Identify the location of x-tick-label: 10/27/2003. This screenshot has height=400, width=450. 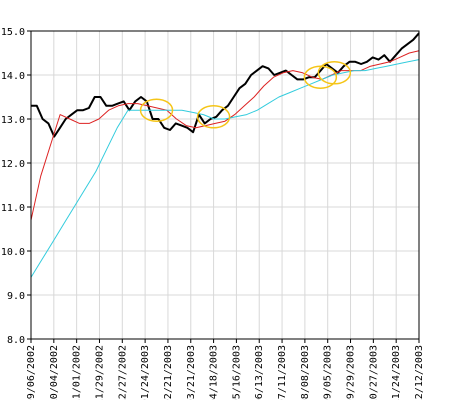
(373, 372).